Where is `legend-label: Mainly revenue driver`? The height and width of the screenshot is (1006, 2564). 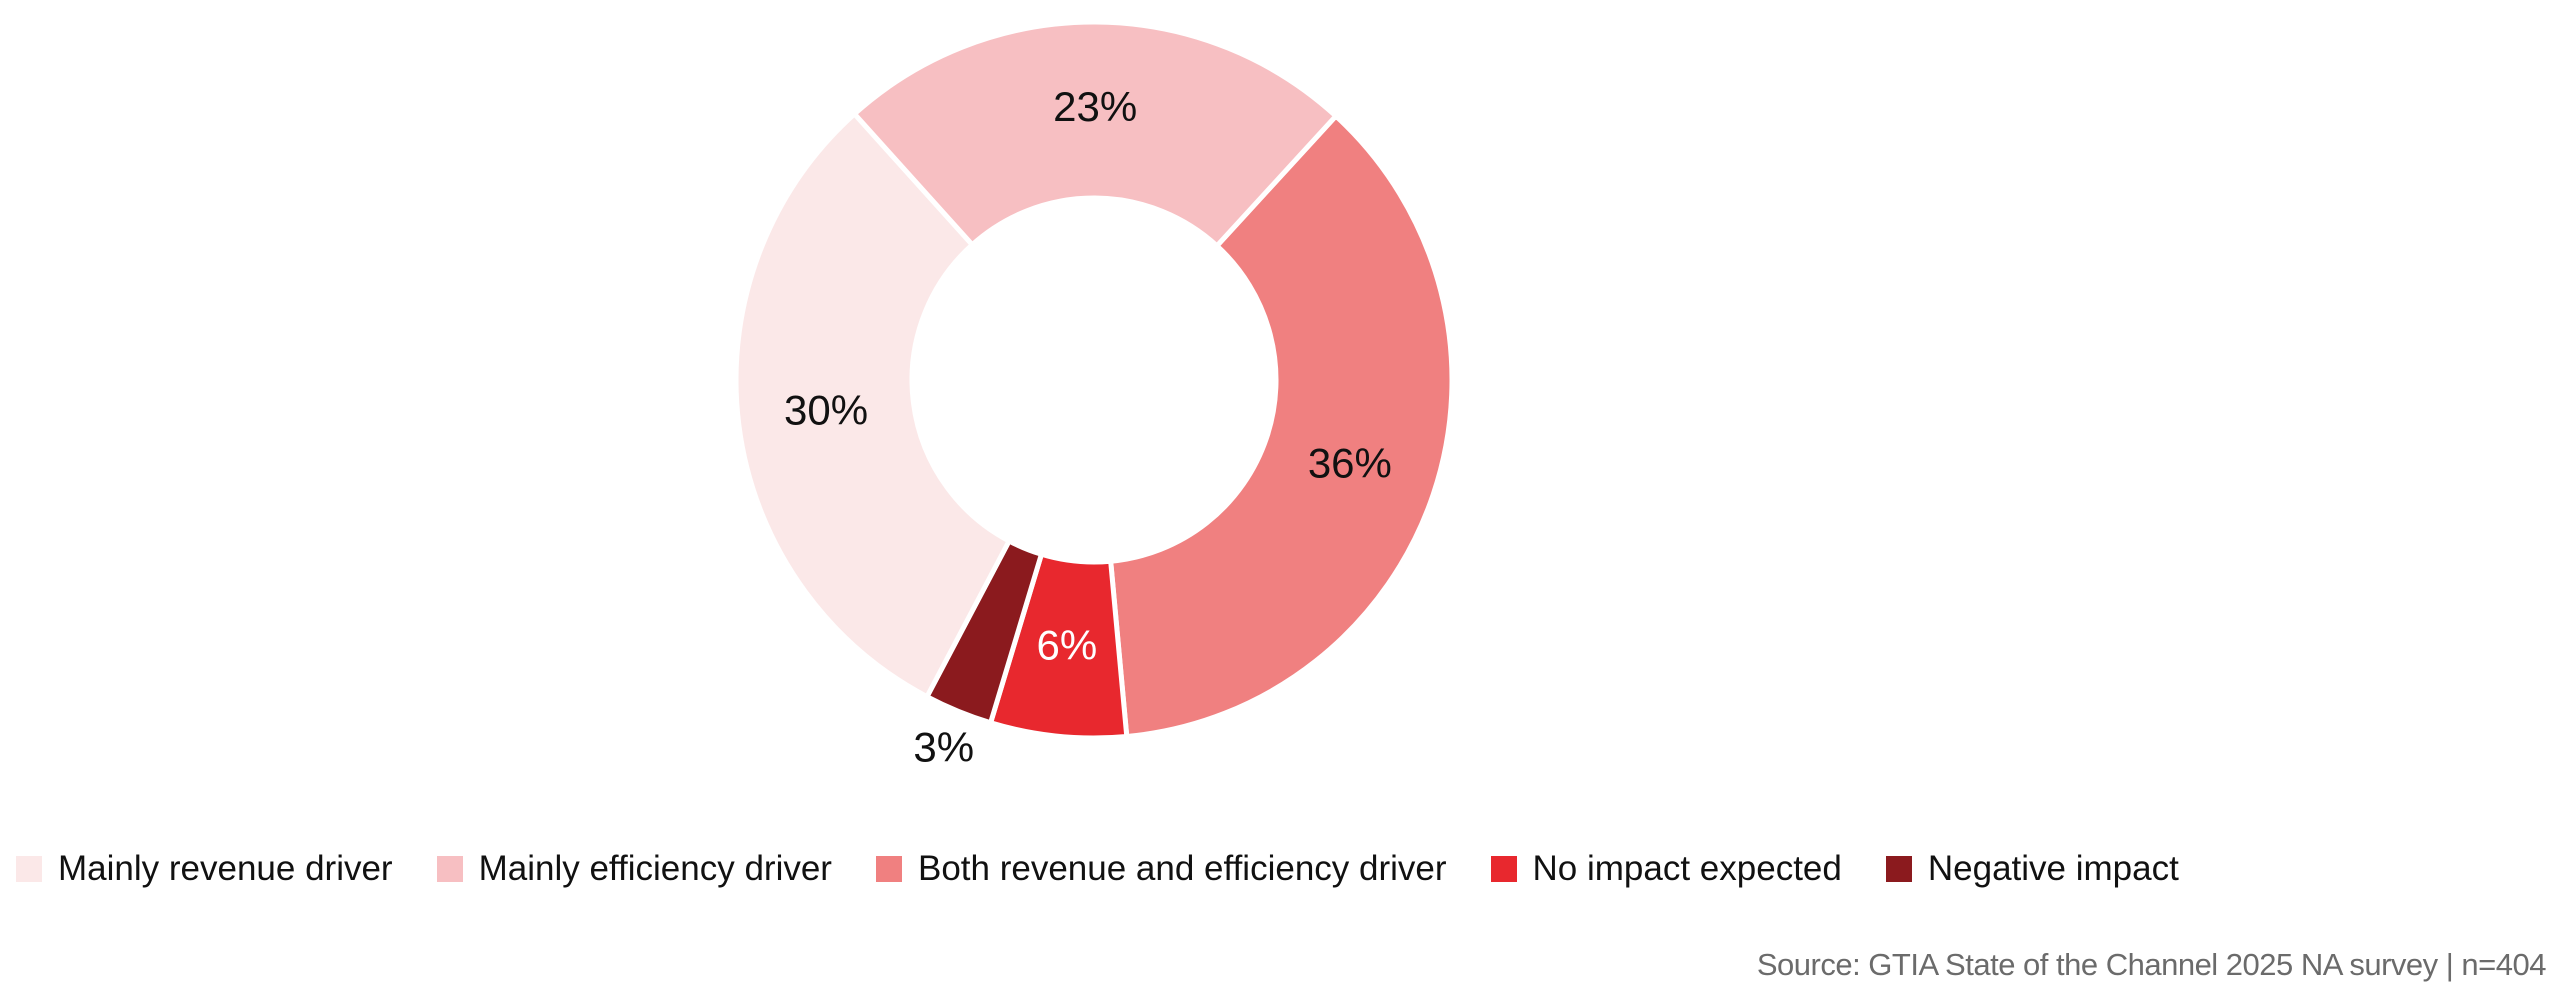 legend-label: Mainly revenue driver is located at coordinates (225, 868).